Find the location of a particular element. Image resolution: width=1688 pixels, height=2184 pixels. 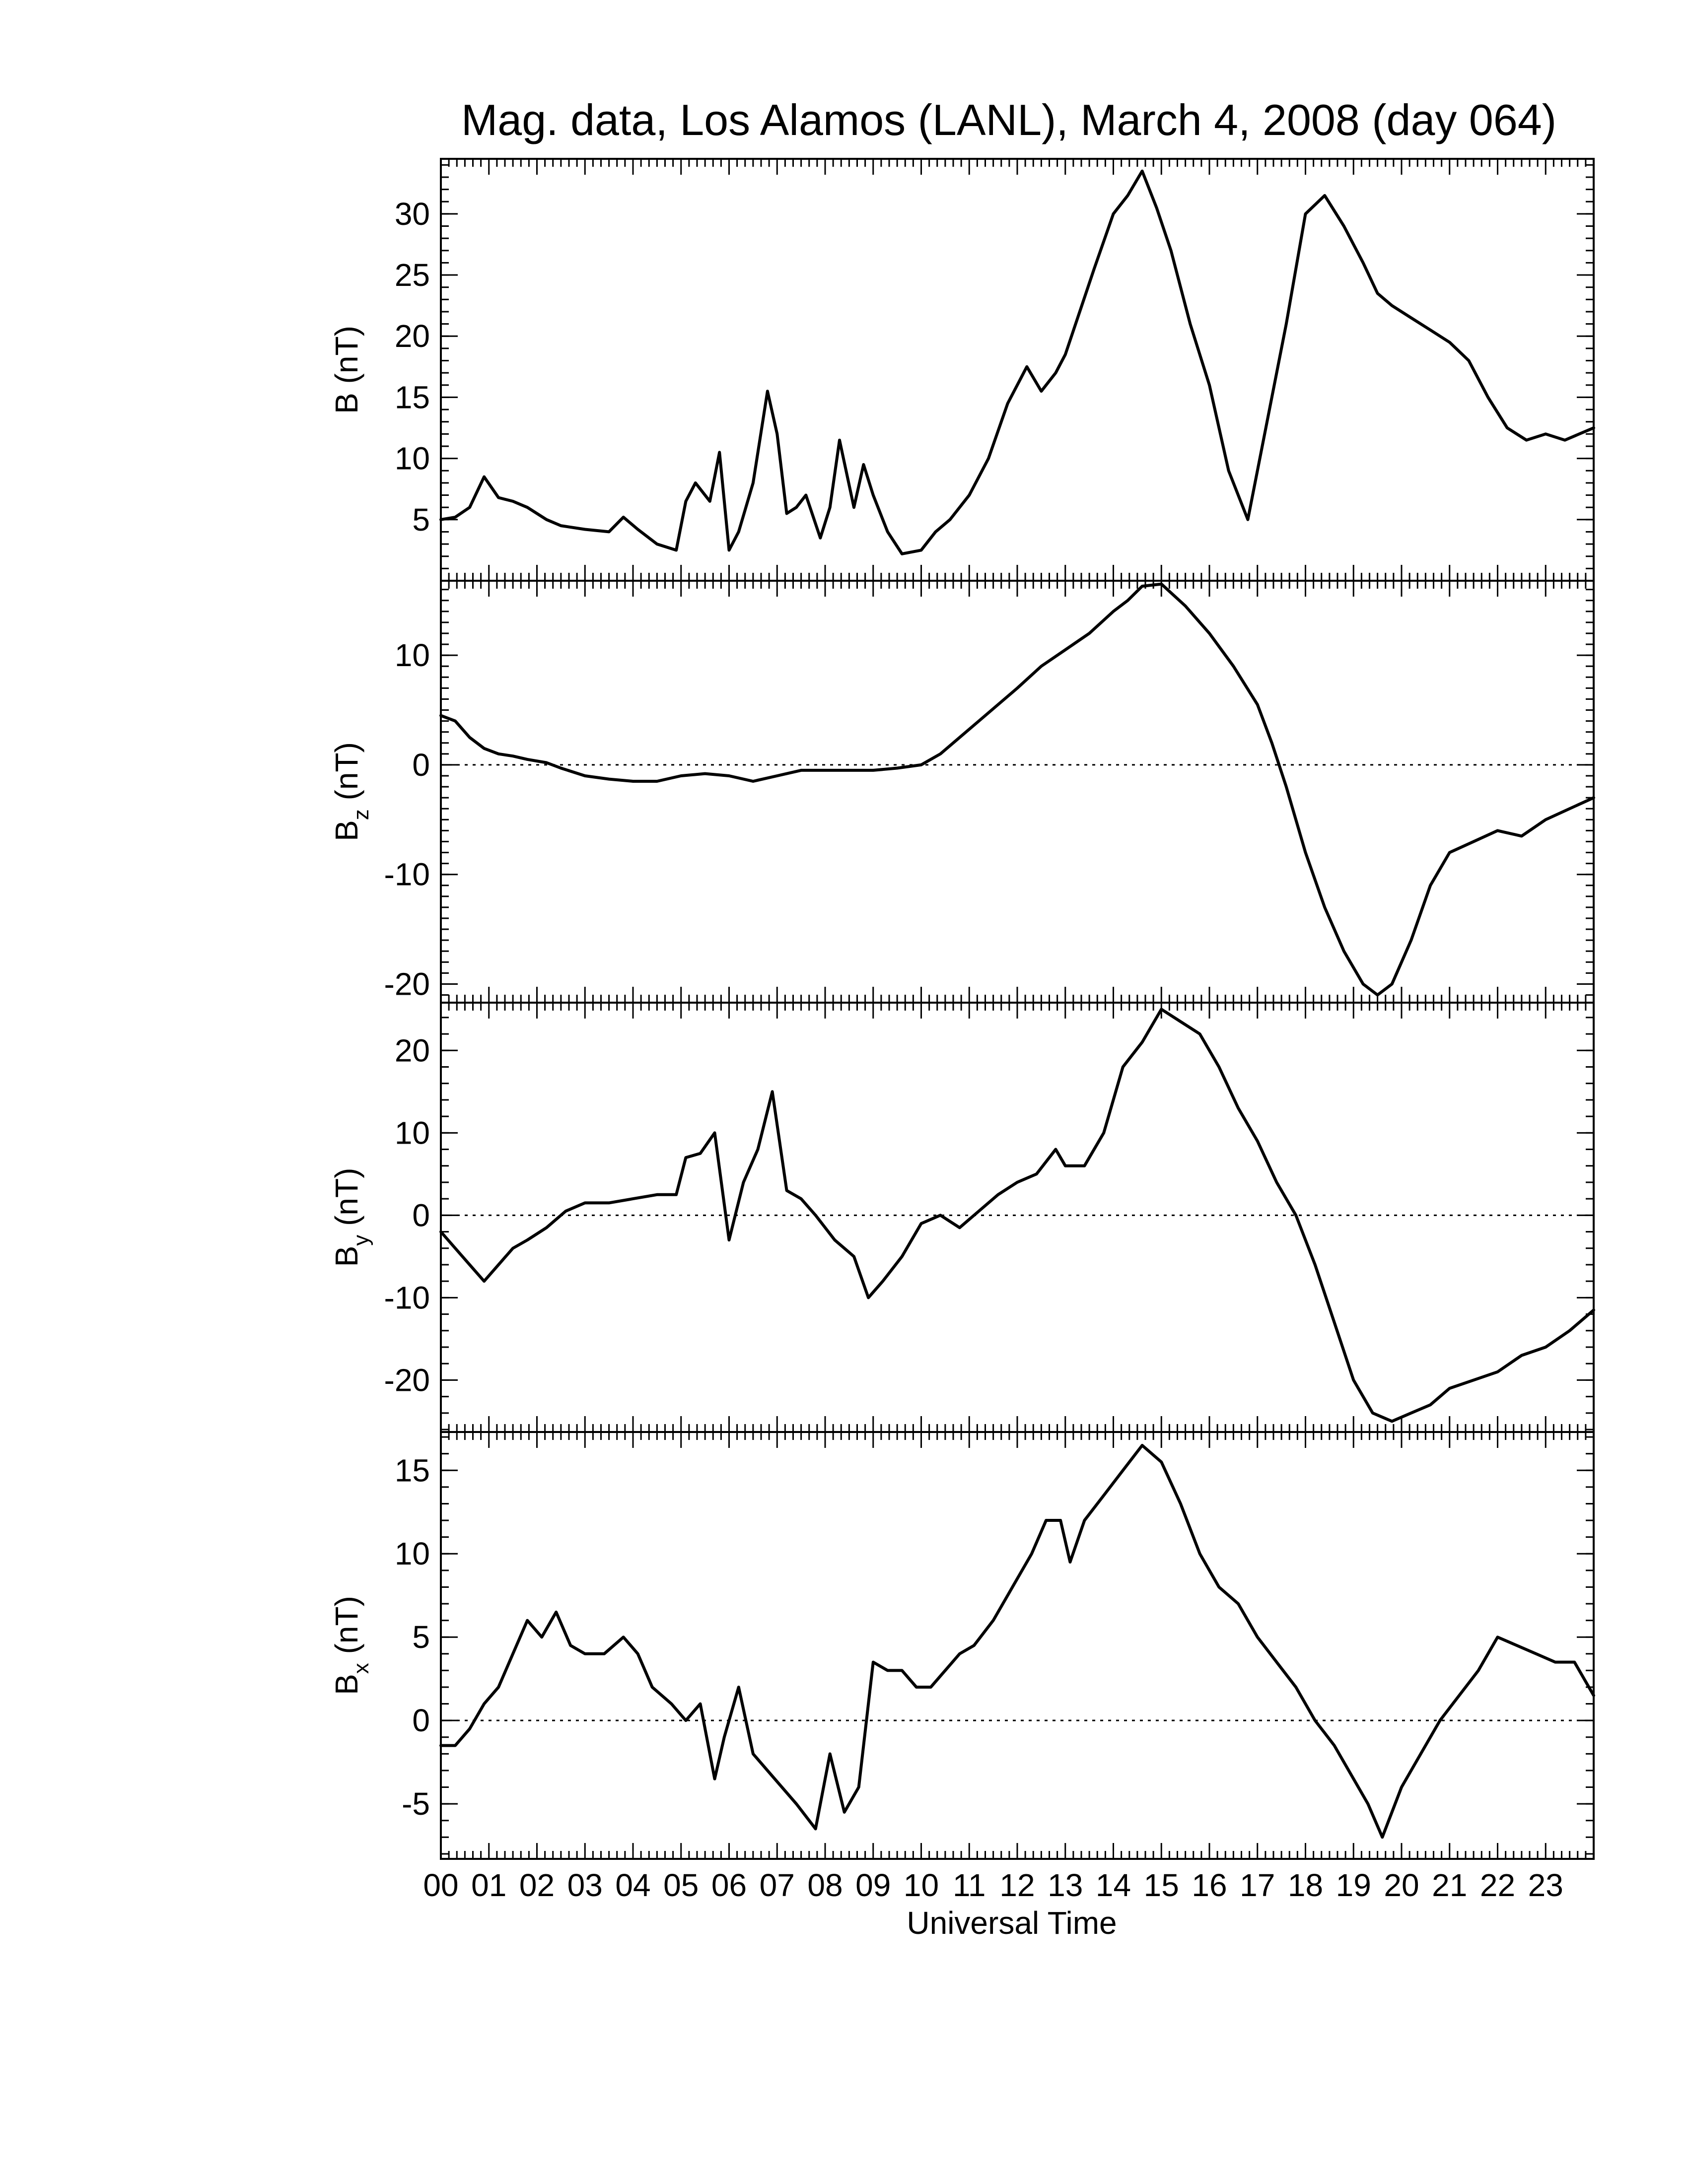

y-axis-label-subscript: x is located at coordinates (361, 1668).